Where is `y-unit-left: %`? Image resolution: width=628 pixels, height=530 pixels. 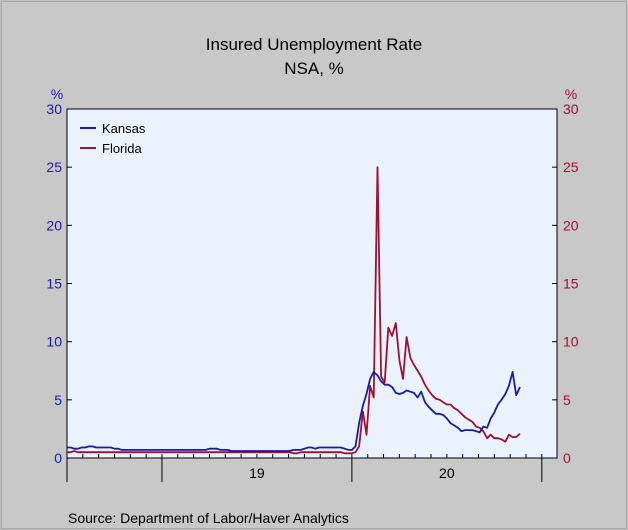
y-unit-left: % is located at coordinates (57, 94).